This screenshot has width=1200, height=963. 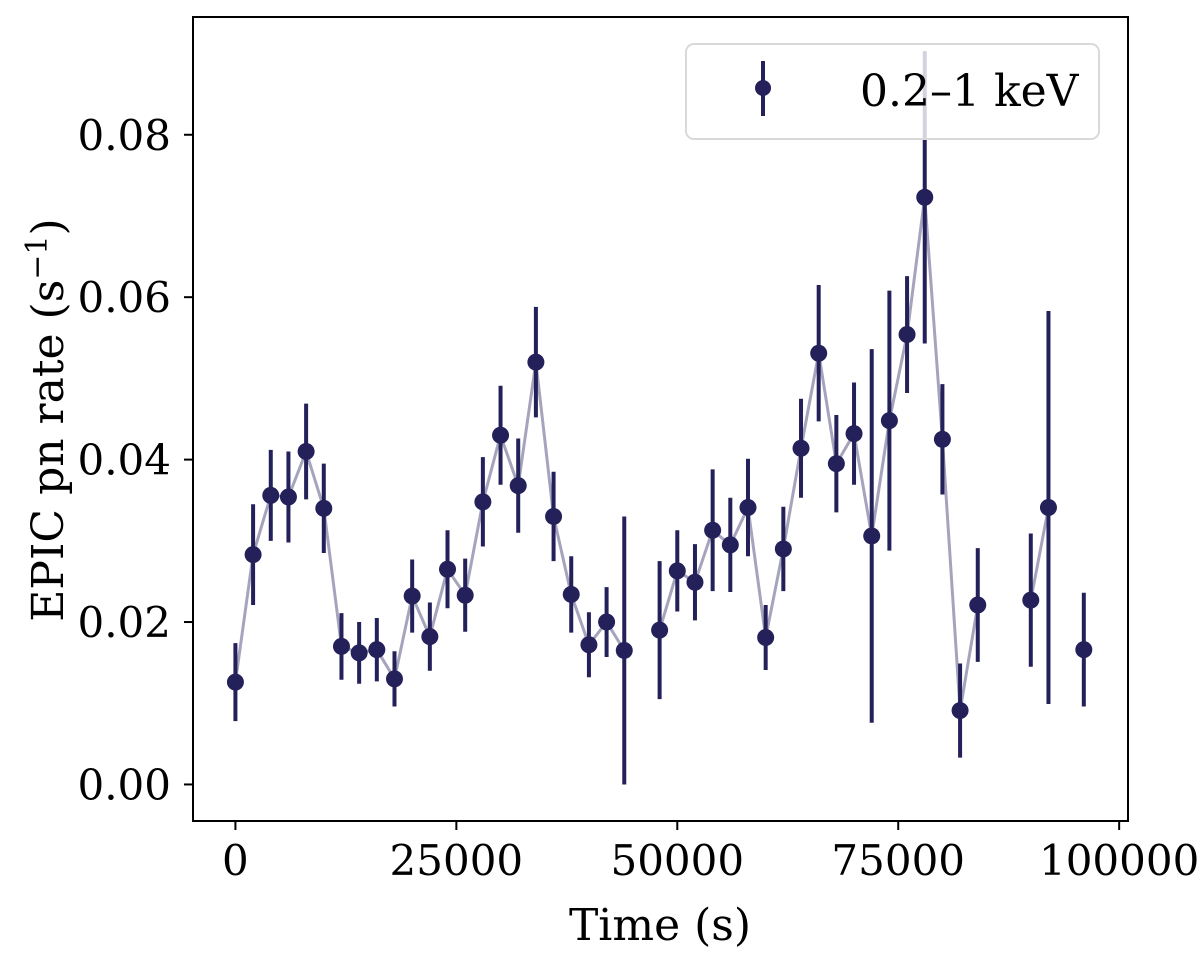 What do you see at coordinates (660, 925) in the screenshot?
I see `x-axis-title: Time (s)` at bounding box center [660, 925].